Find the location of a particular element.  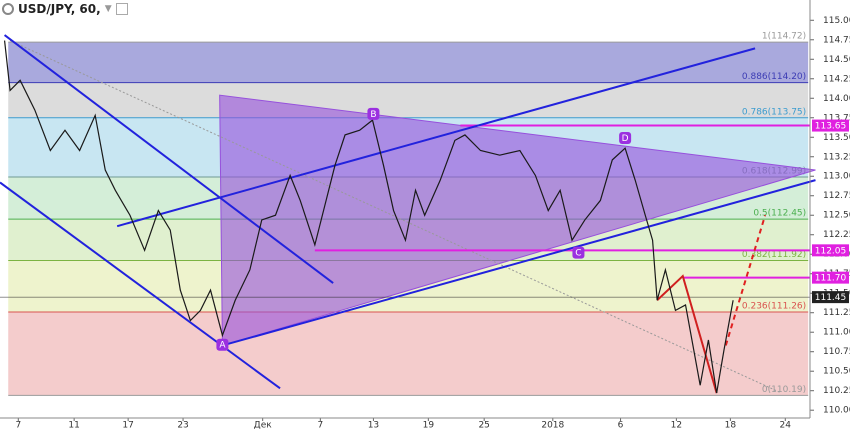

fib-label: 0.5(112.45) is located at coordinates (779, 214).